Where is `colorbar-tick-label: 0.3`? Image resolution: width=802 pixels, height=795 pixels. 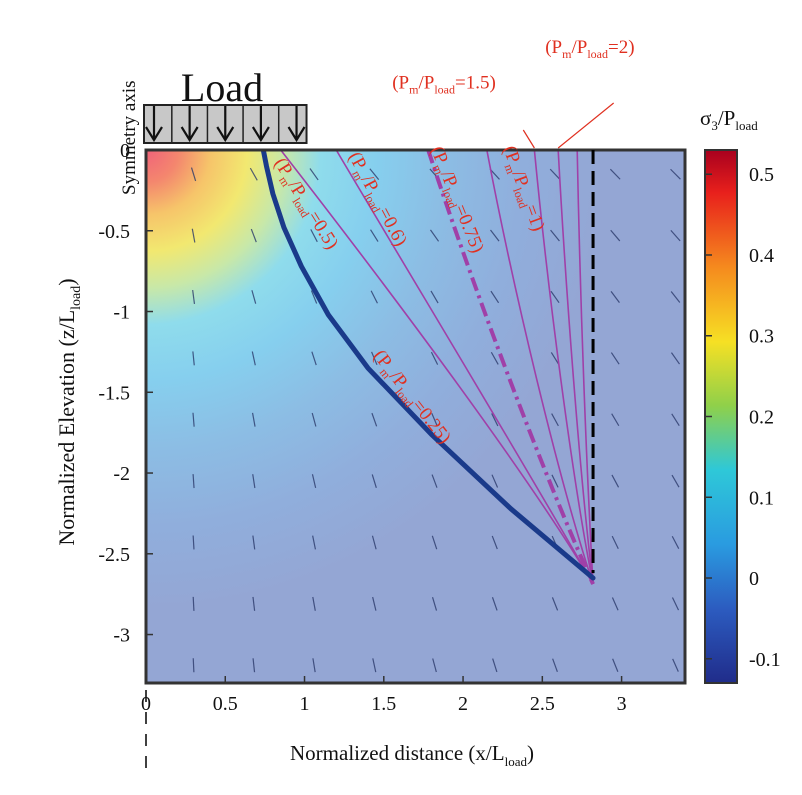
colorbar-tick-label: 0.3 is located at coordinates (761, 337).